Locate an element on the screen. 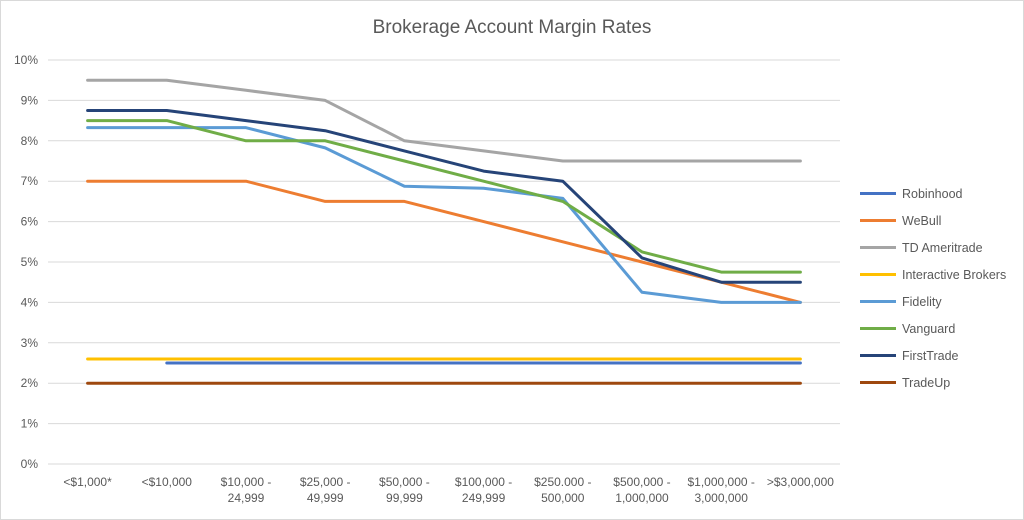 Image resolution: width=1024 pixels, height=520 pixels. legend-label: WeBull is located at coordinates (922, 220).